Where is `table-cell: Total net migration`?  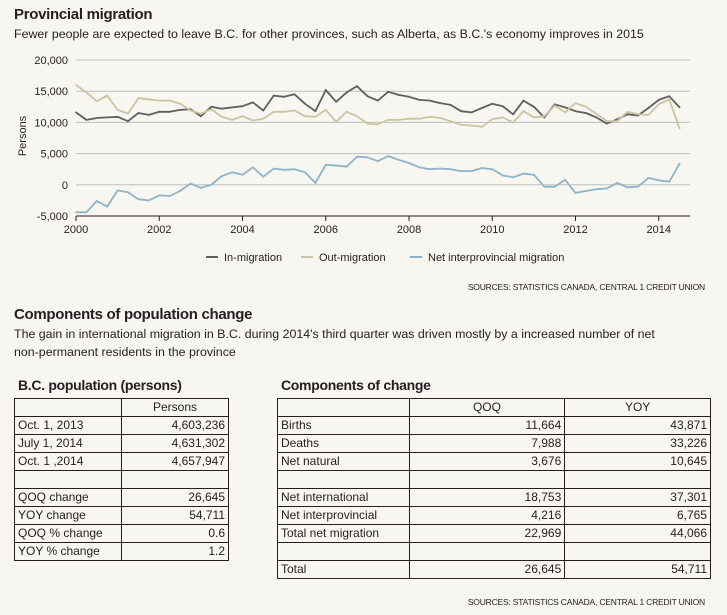
table-cell: Total net migration is located at coordinates (343, 533).